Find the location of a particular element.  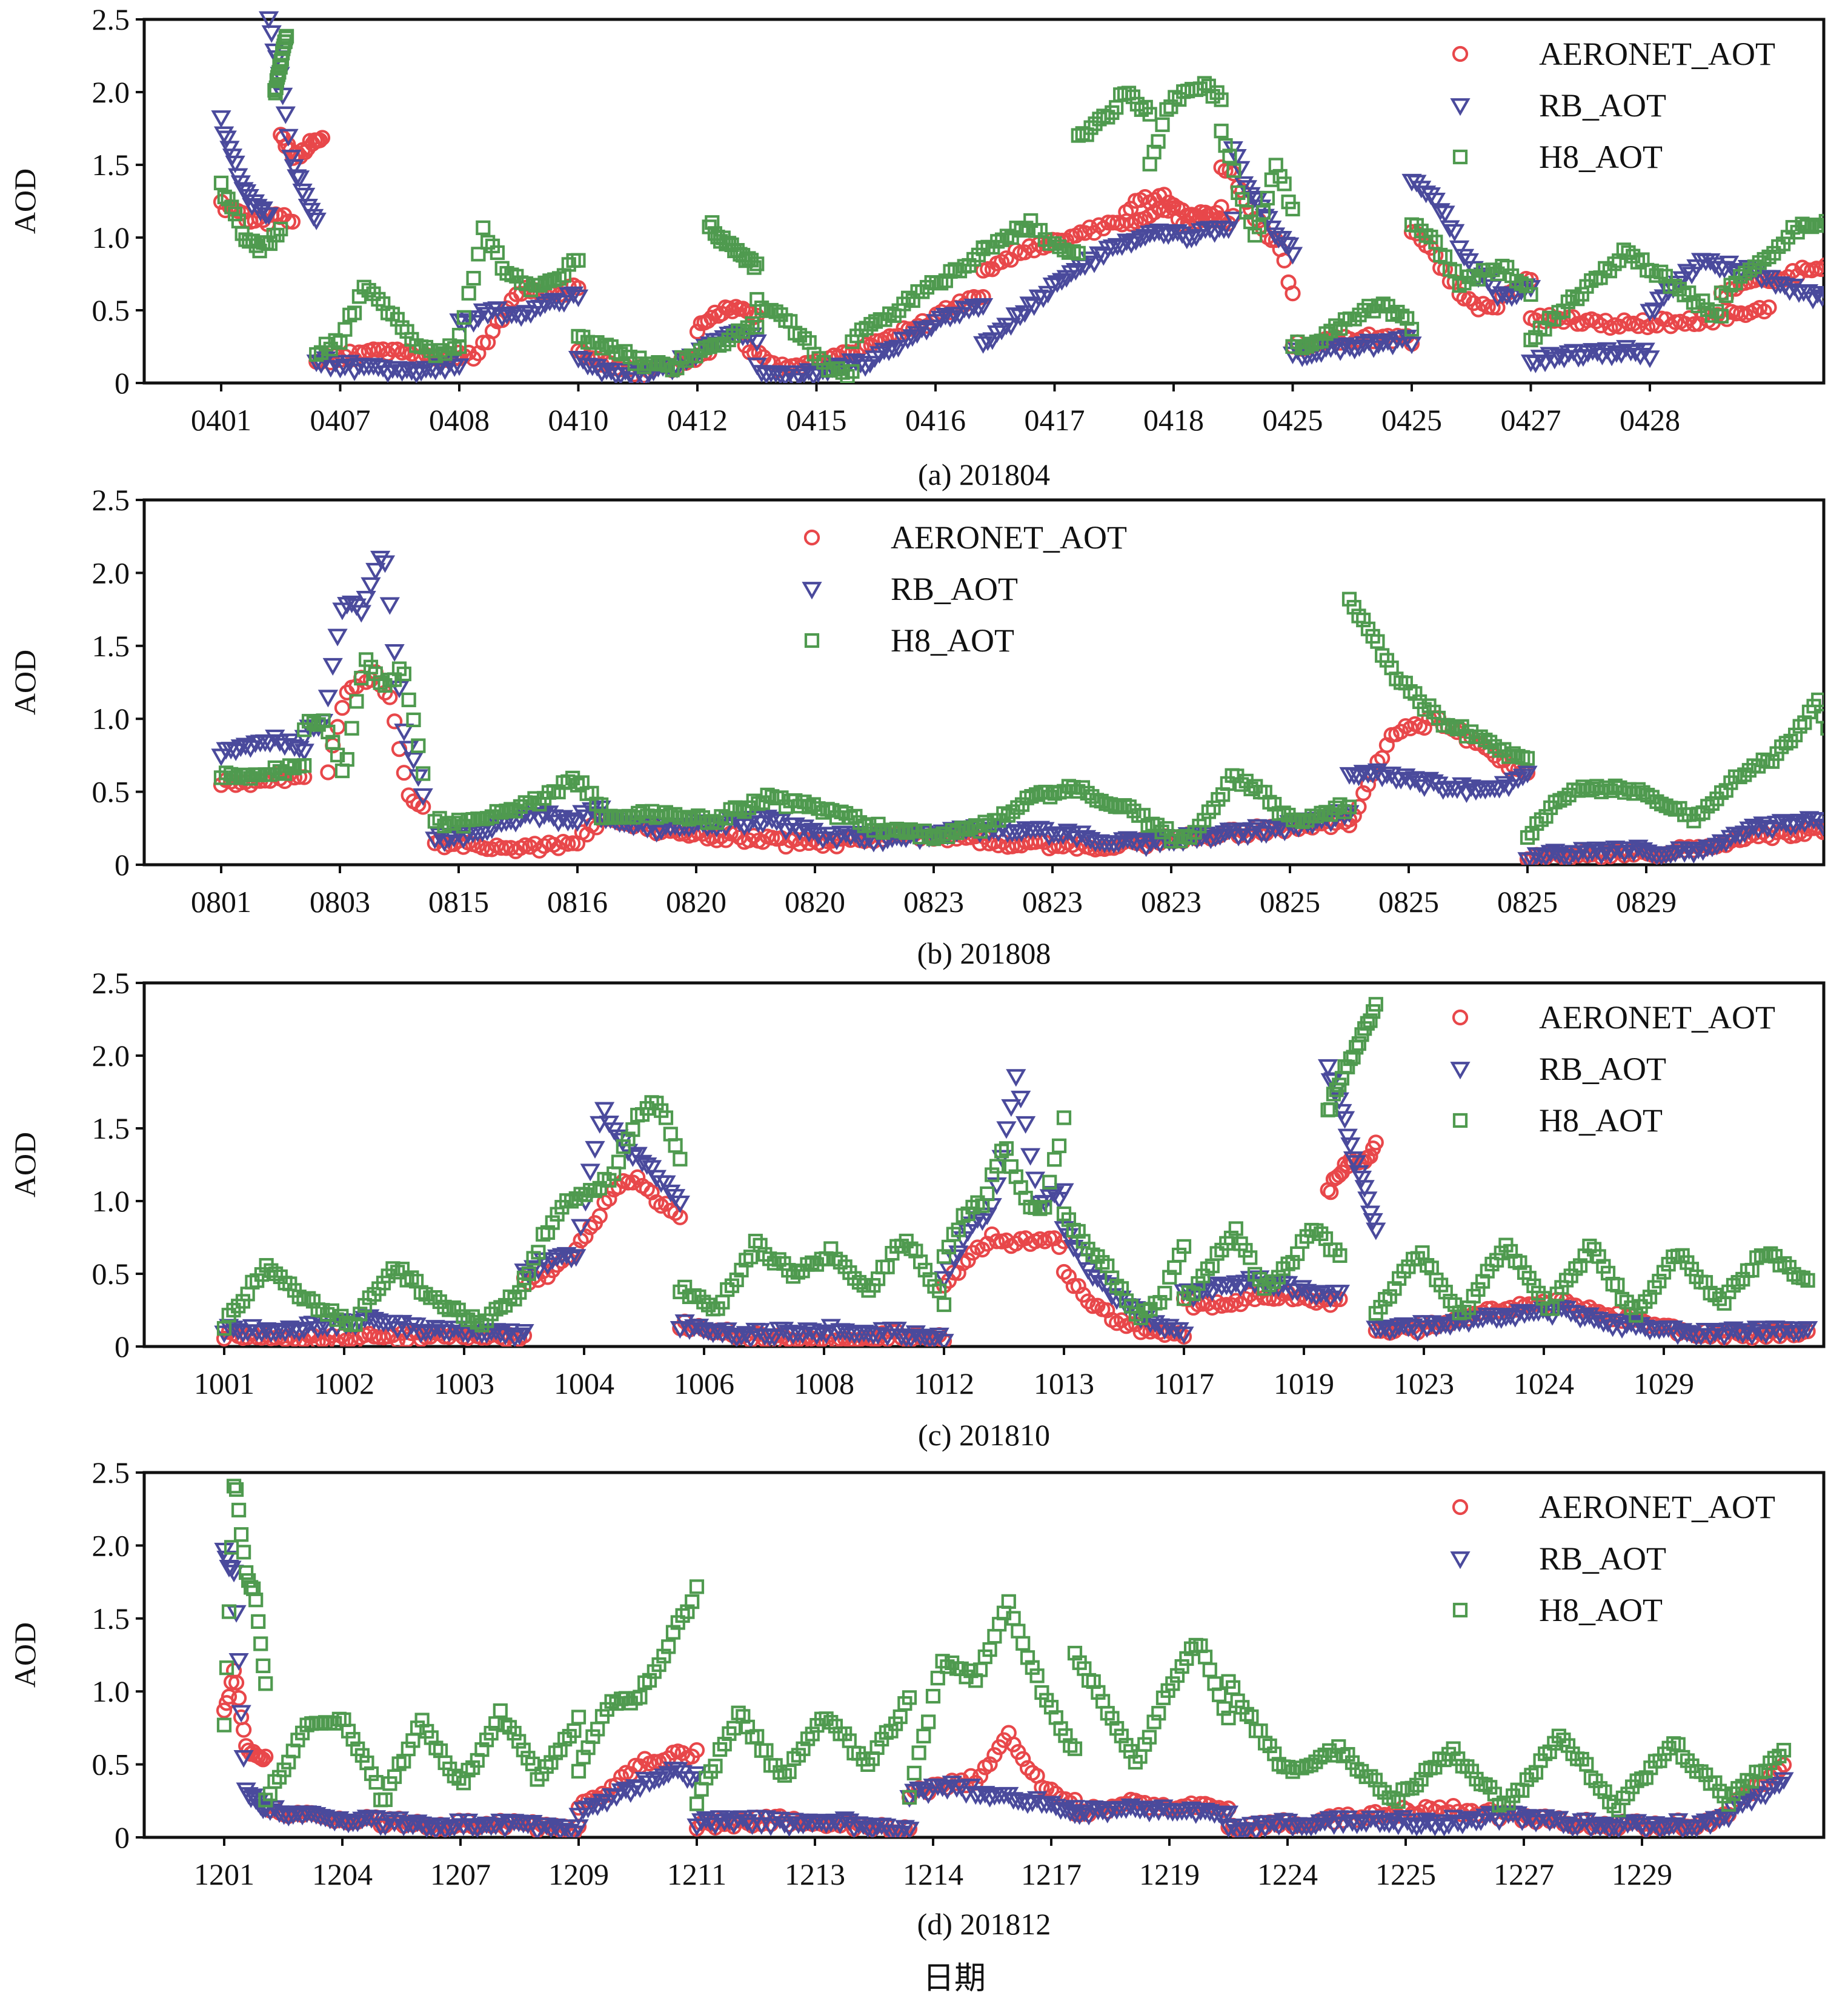

y-tick-label: 0 is located at coordinates (122, 1346).